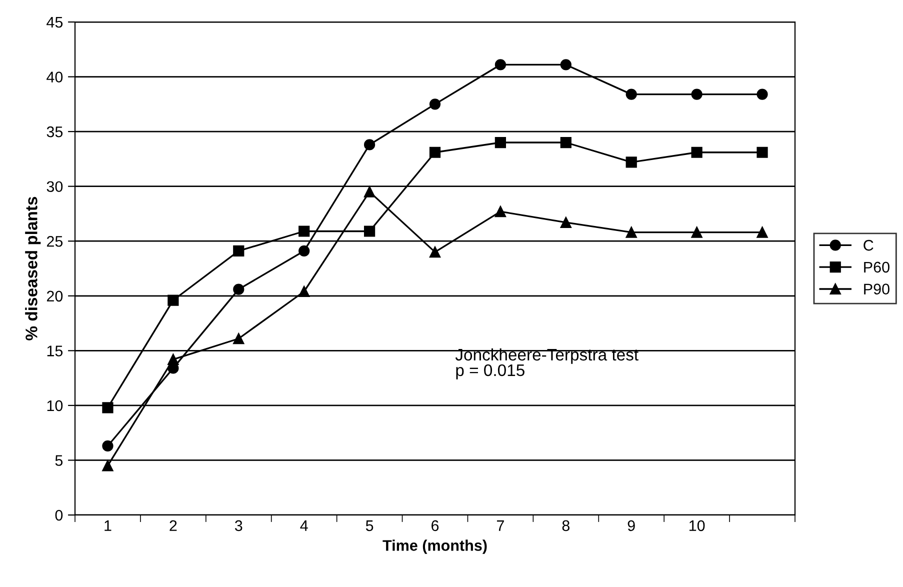  I want to click on x-tick-label: 4, so click(304, 525).